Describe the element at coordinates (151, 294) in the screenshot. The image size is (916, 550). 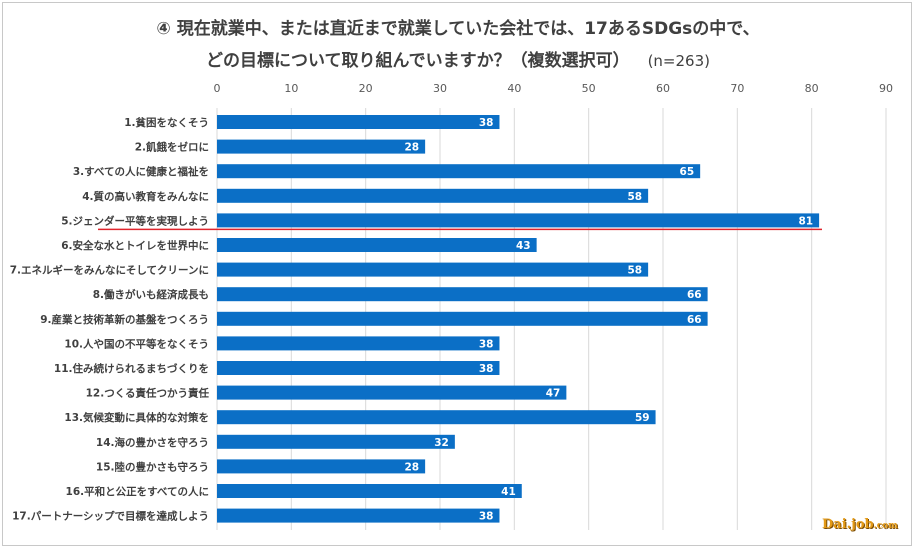
I see `category-label: 8.働きがいも経済成長も` at that location.